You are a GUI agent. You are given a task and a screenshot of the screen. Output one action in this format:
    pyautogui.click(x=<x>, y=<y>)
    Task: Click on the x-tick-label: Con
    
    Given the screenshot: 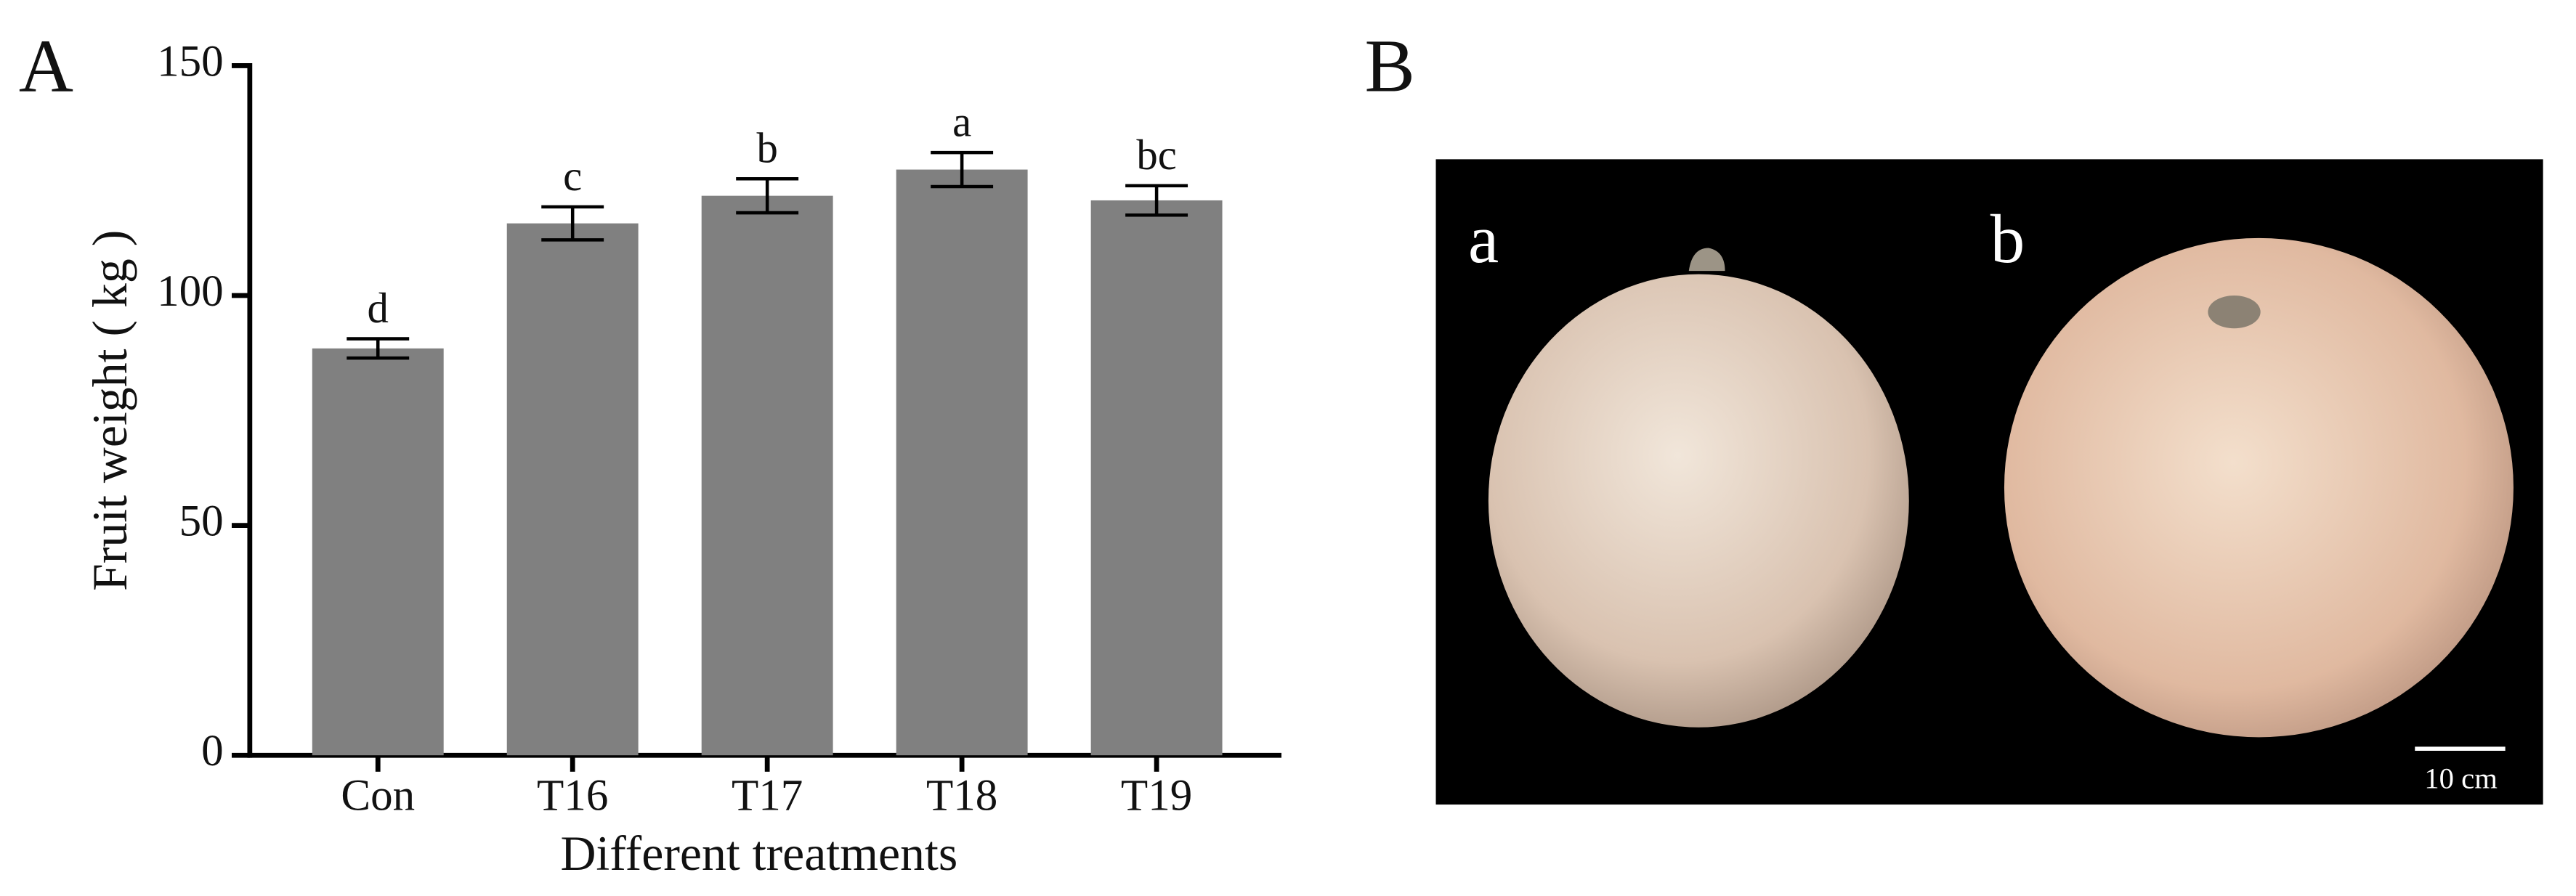 What is the action you would take?
    pyautogui.click(x=378, y=795)
    